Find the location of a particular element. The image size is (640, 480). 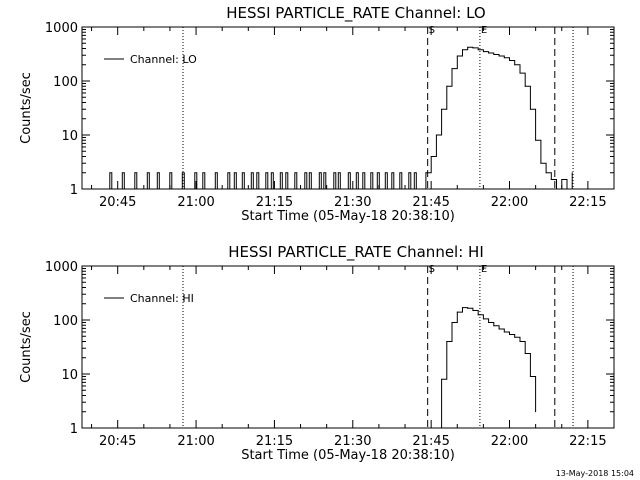

chart-title: HESSI PARTICLE_RATE Channel: LO is located at coordinates (355, 13).